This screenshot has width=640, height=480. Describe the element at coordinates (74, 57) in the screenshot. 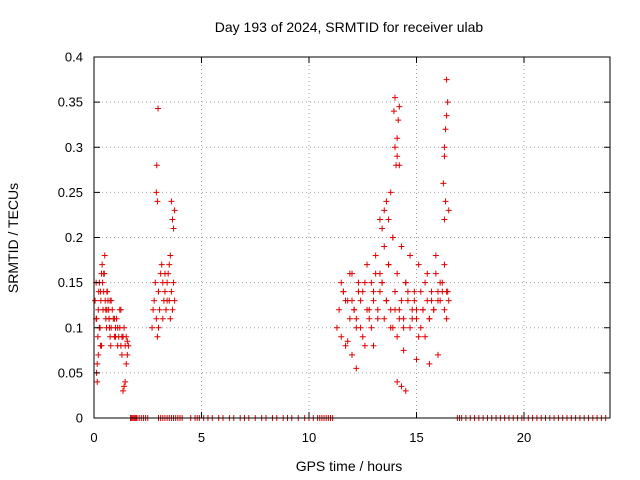

I see `y-tick-label: 0.4` at that location.